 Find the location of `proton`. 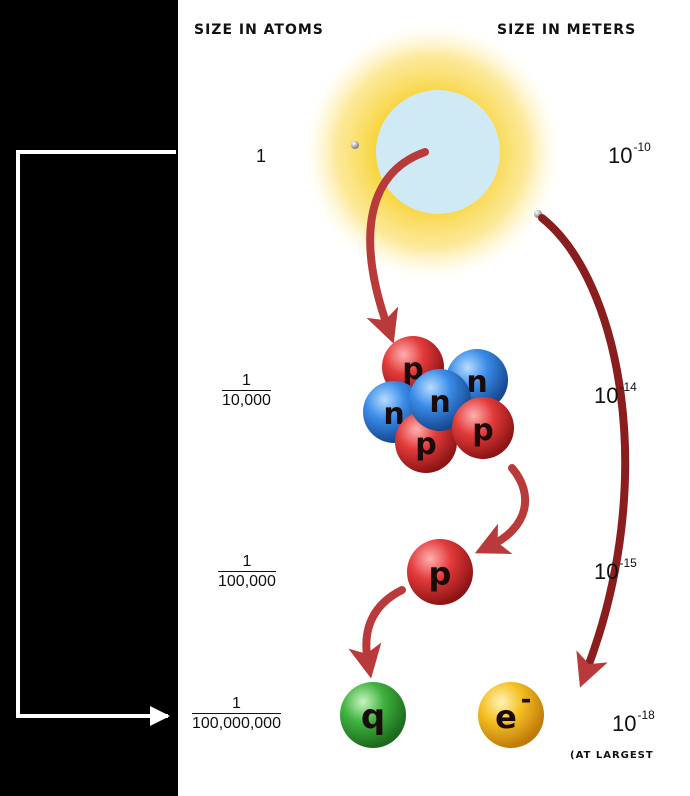

proton is located at coordinates (483, 428).